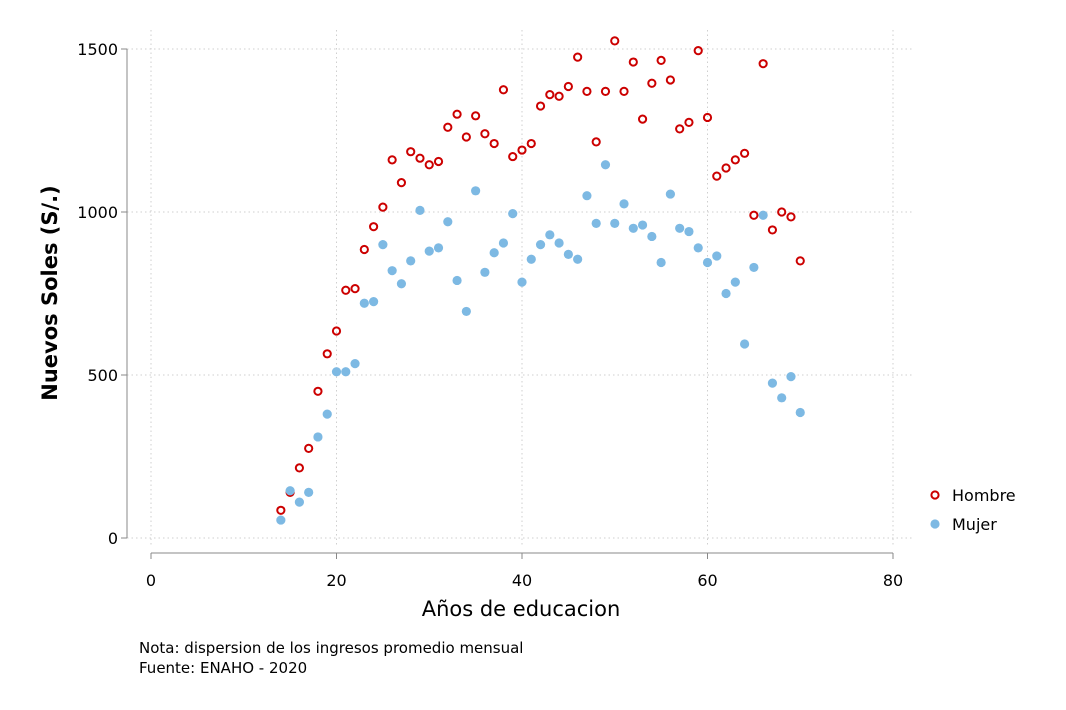  Describe the element at coordinates (707, 580) in the screenshot. I see `x-tick-label: 60` at that location.